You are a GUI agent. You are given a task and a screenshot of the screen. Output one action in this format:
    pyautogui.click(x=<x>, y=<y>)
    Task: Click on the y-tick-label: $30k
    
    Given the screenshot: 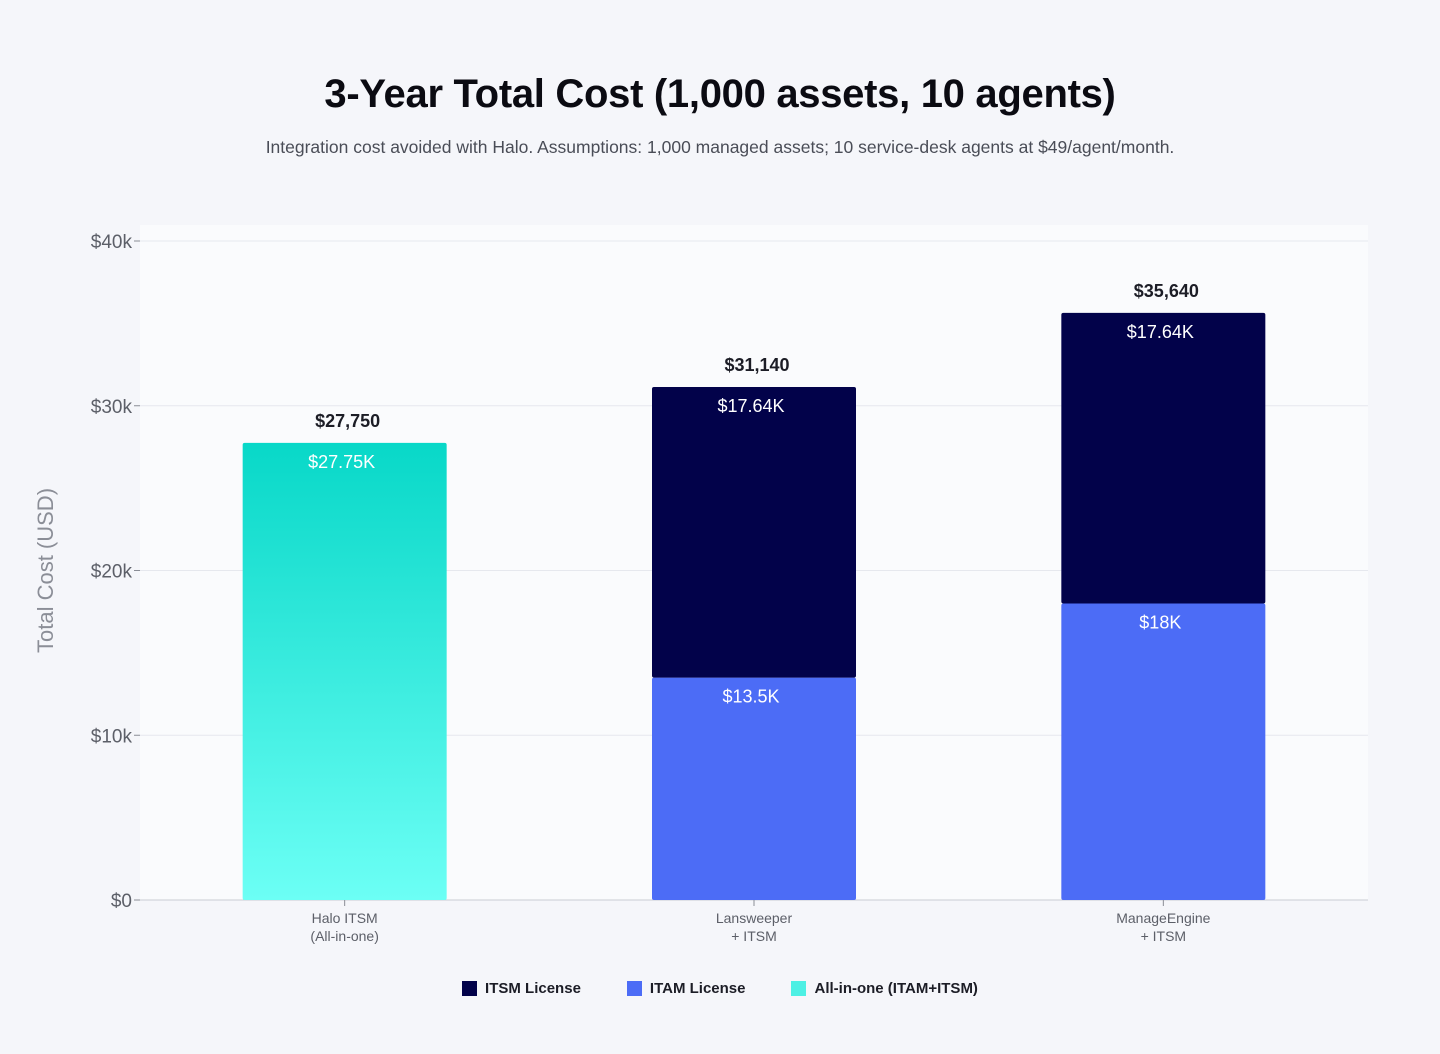 What is the action you would take?
    pyautogui.click(x=112, y=407)
    